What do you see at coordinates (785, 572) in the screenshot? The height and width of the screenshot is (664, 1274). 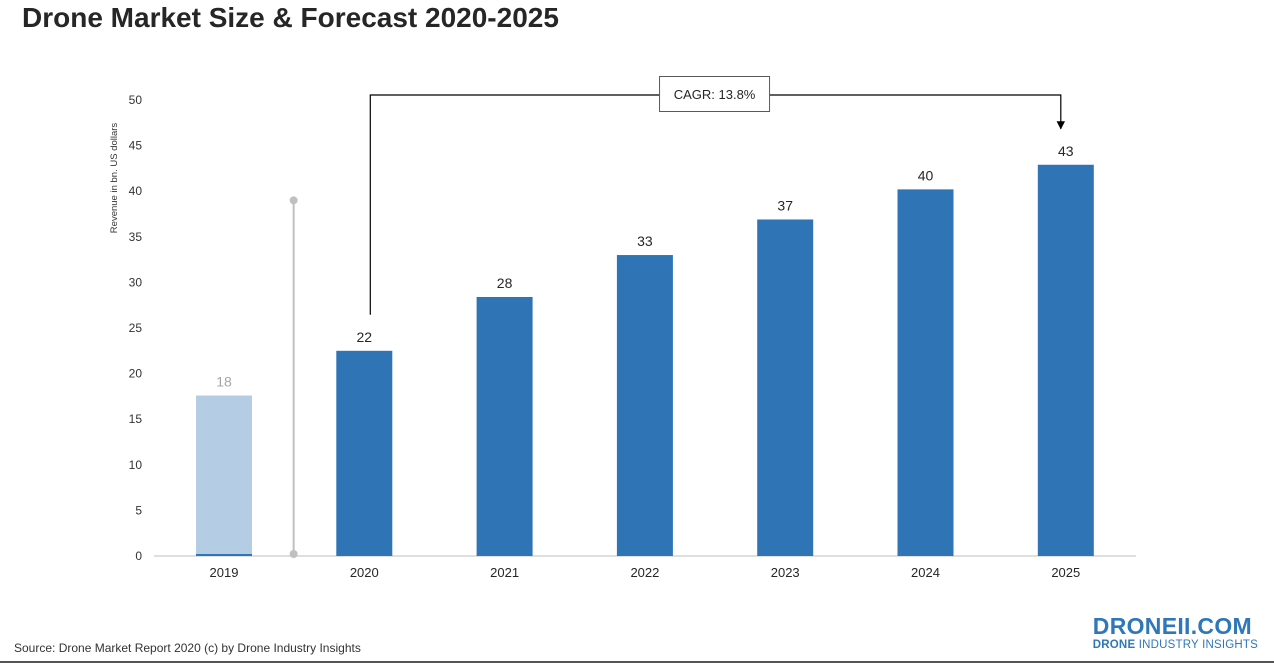 I see `x-tick-label: 2023` at bounding box center [785, 572].